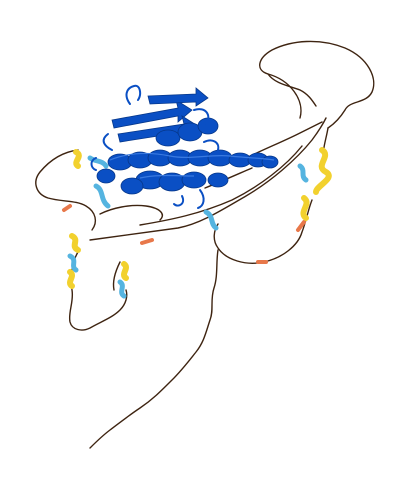 The height and width of the screenshot is (491, 406). Describe the element at coordinates (192, 165) in the screenshot. I see `helix-highlights` at that location.